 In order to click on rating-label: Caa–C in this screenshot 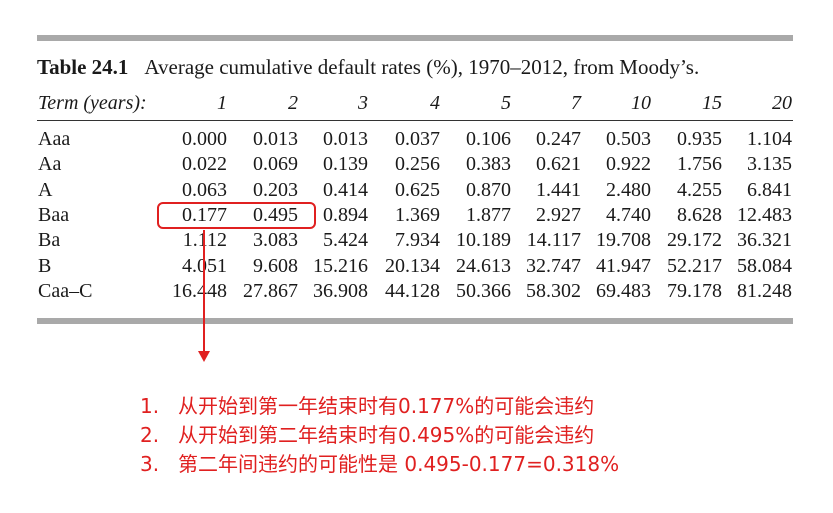, I will do `click(65, 290)`.